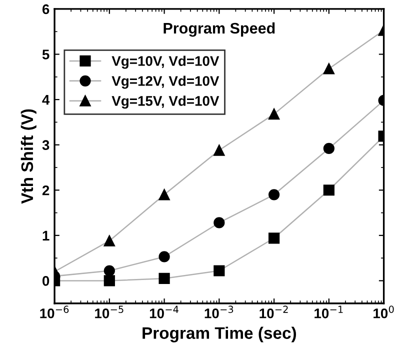 This screenshot has width=404, height=359. Describe the element at coordinates (166, 62) in the screenshot. I see `legend-label: Vg=10V, Vd=10V` at that location.